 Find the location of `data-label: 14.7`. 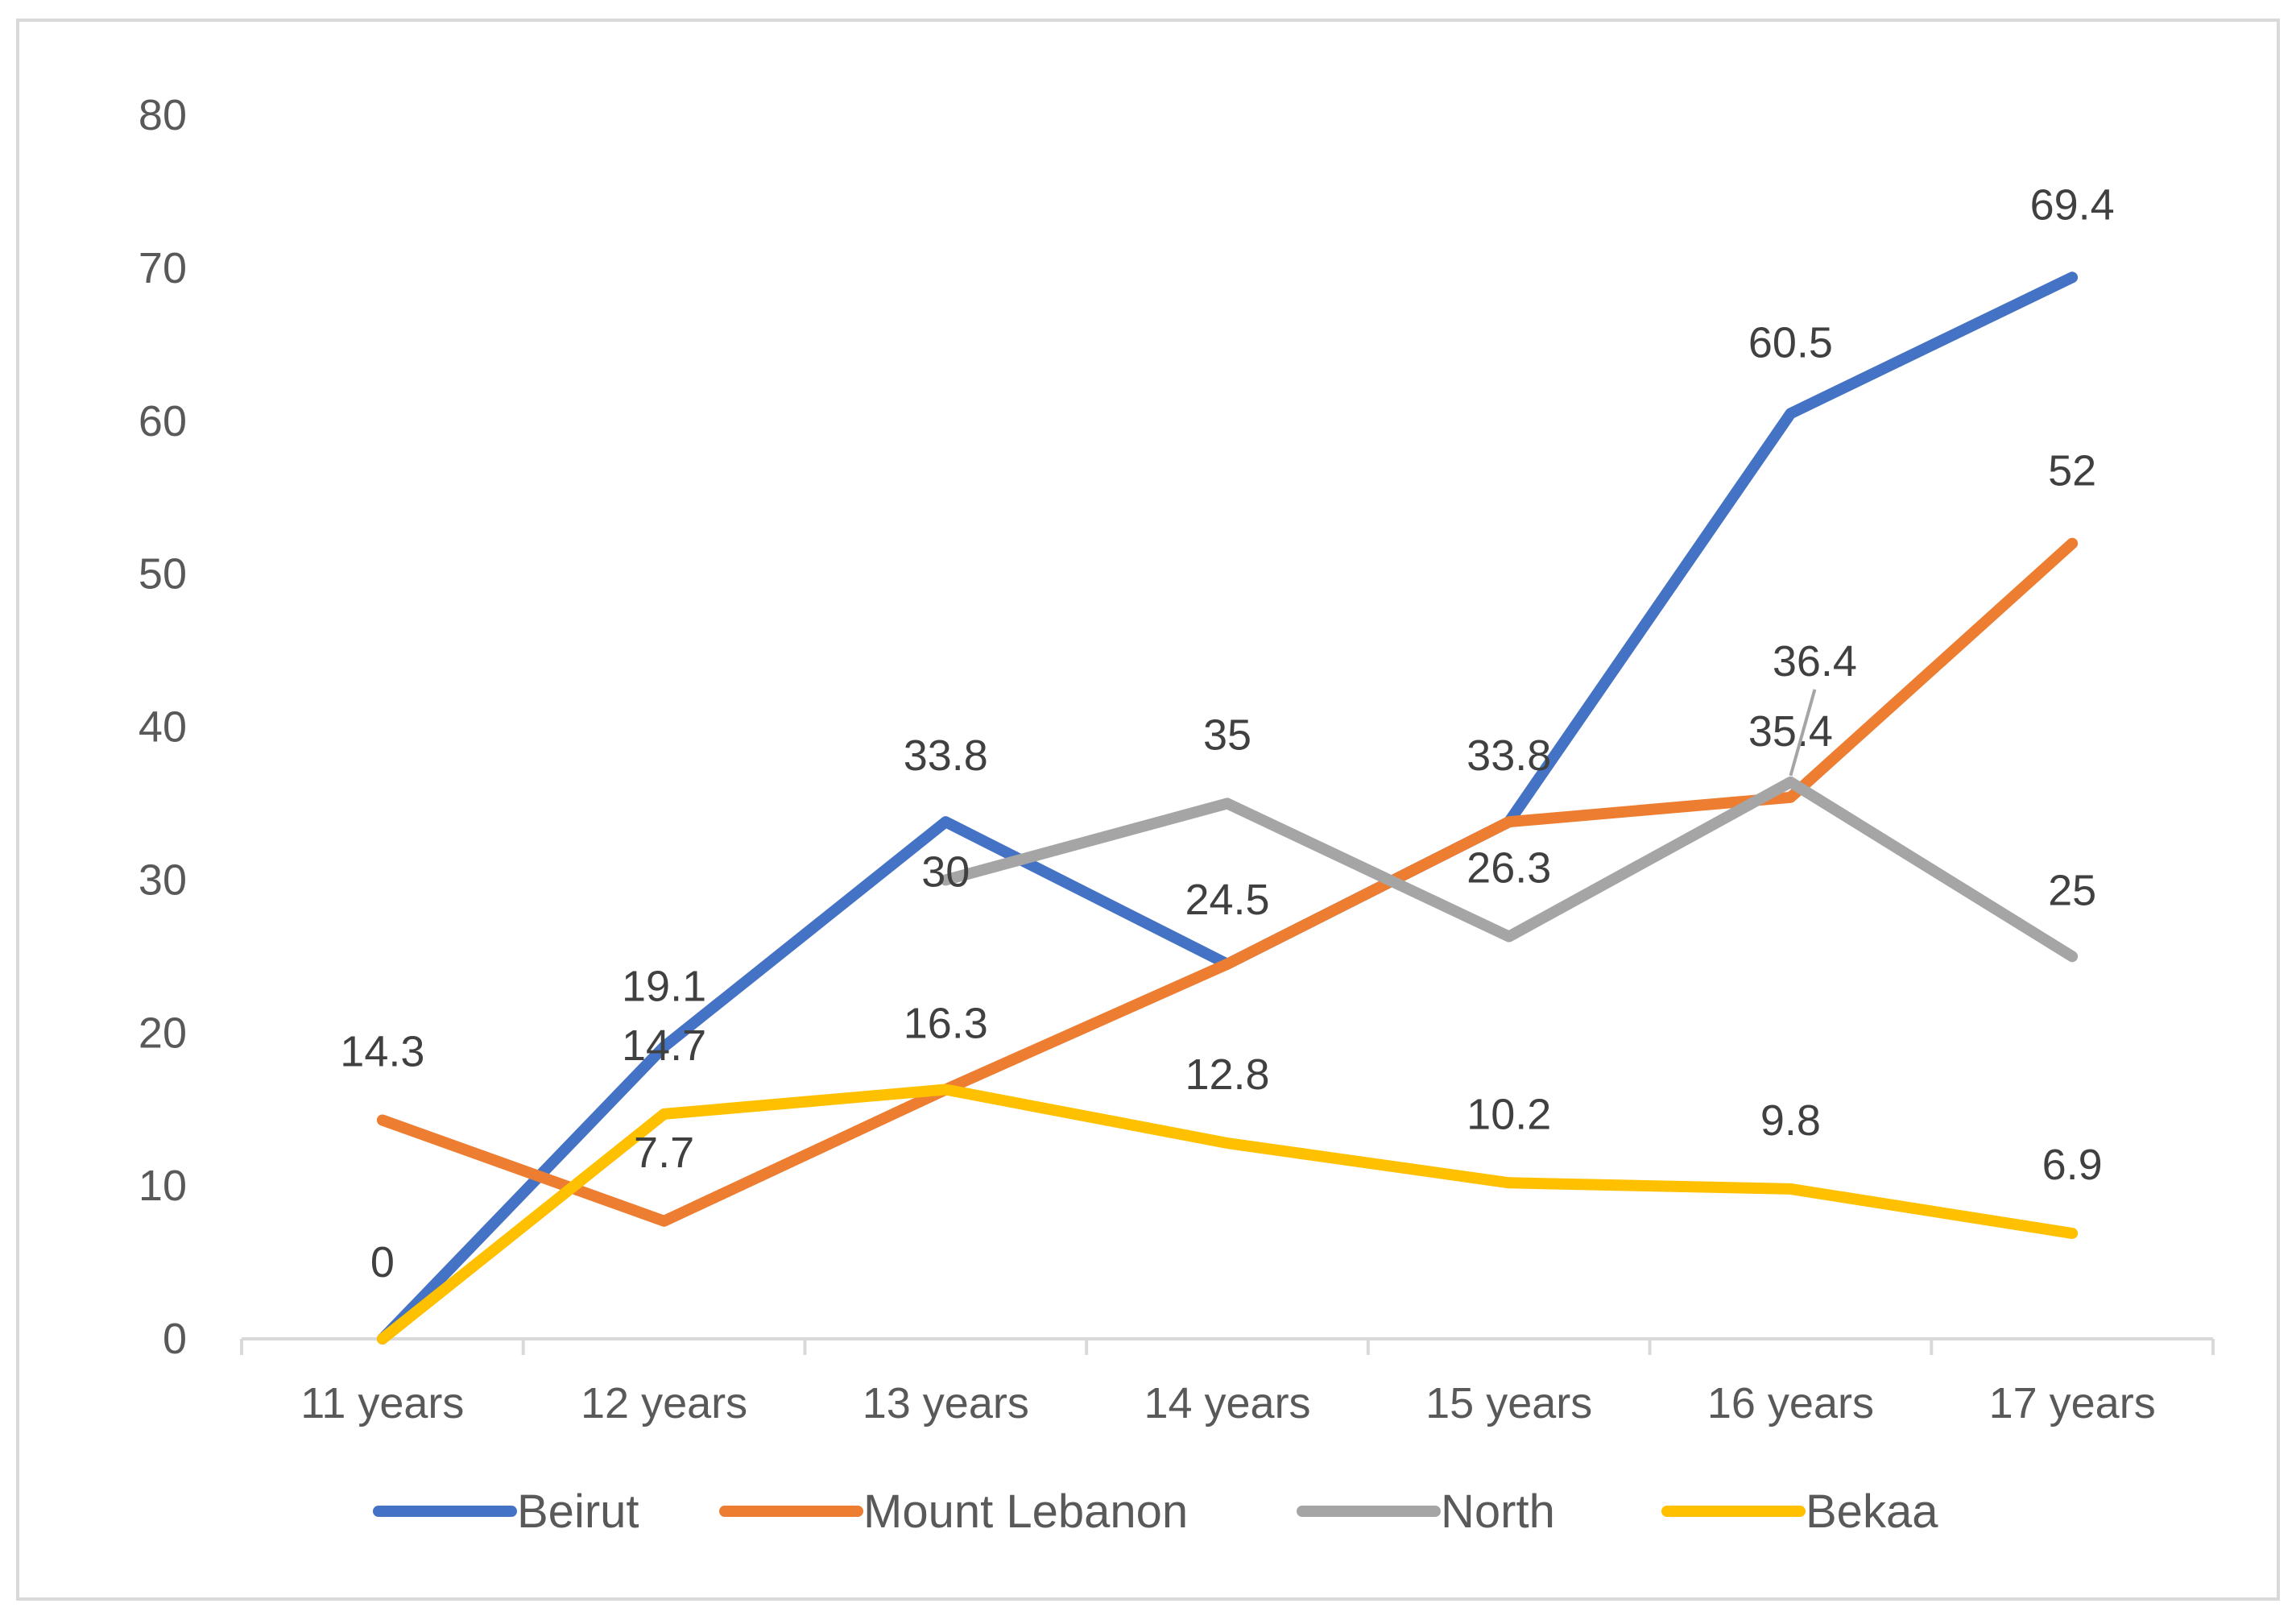

data-label: 14.7 is located at coordinates (664, 1045).